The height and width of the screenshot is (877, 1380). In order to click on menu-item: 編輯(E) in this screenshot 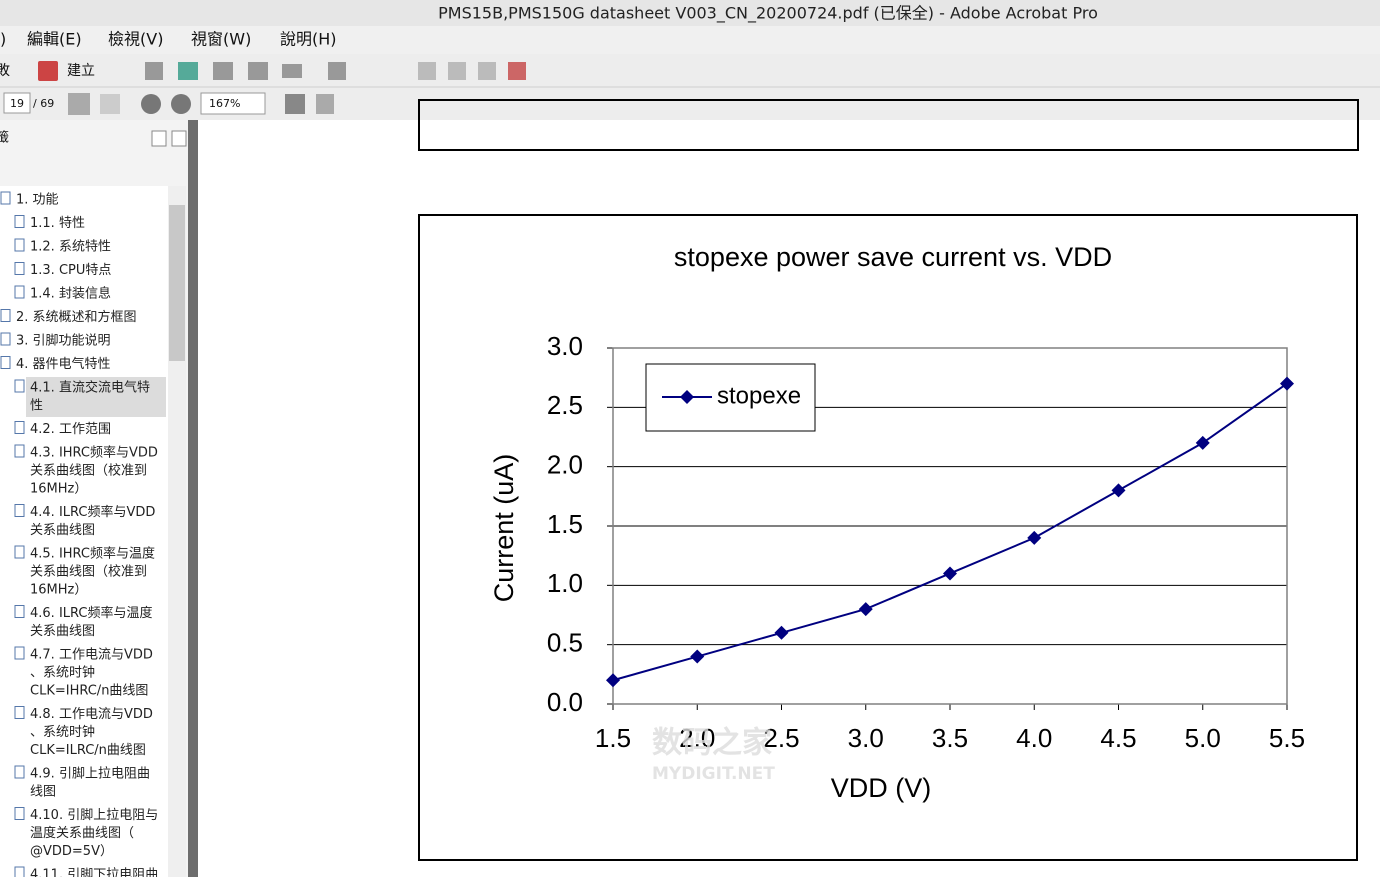, I will do `click(54, 39)`.